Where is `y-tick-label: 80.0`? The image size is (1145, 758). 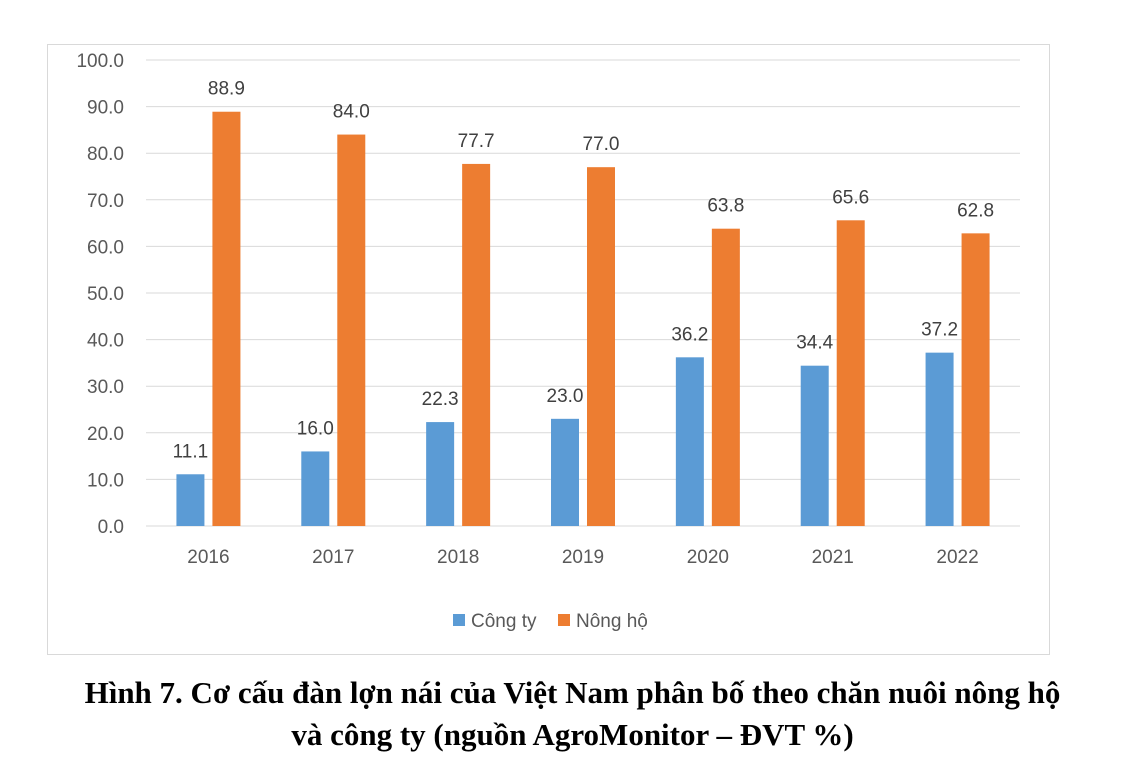
y-tick-label: 80.0 is located at coordinates (105, 154).